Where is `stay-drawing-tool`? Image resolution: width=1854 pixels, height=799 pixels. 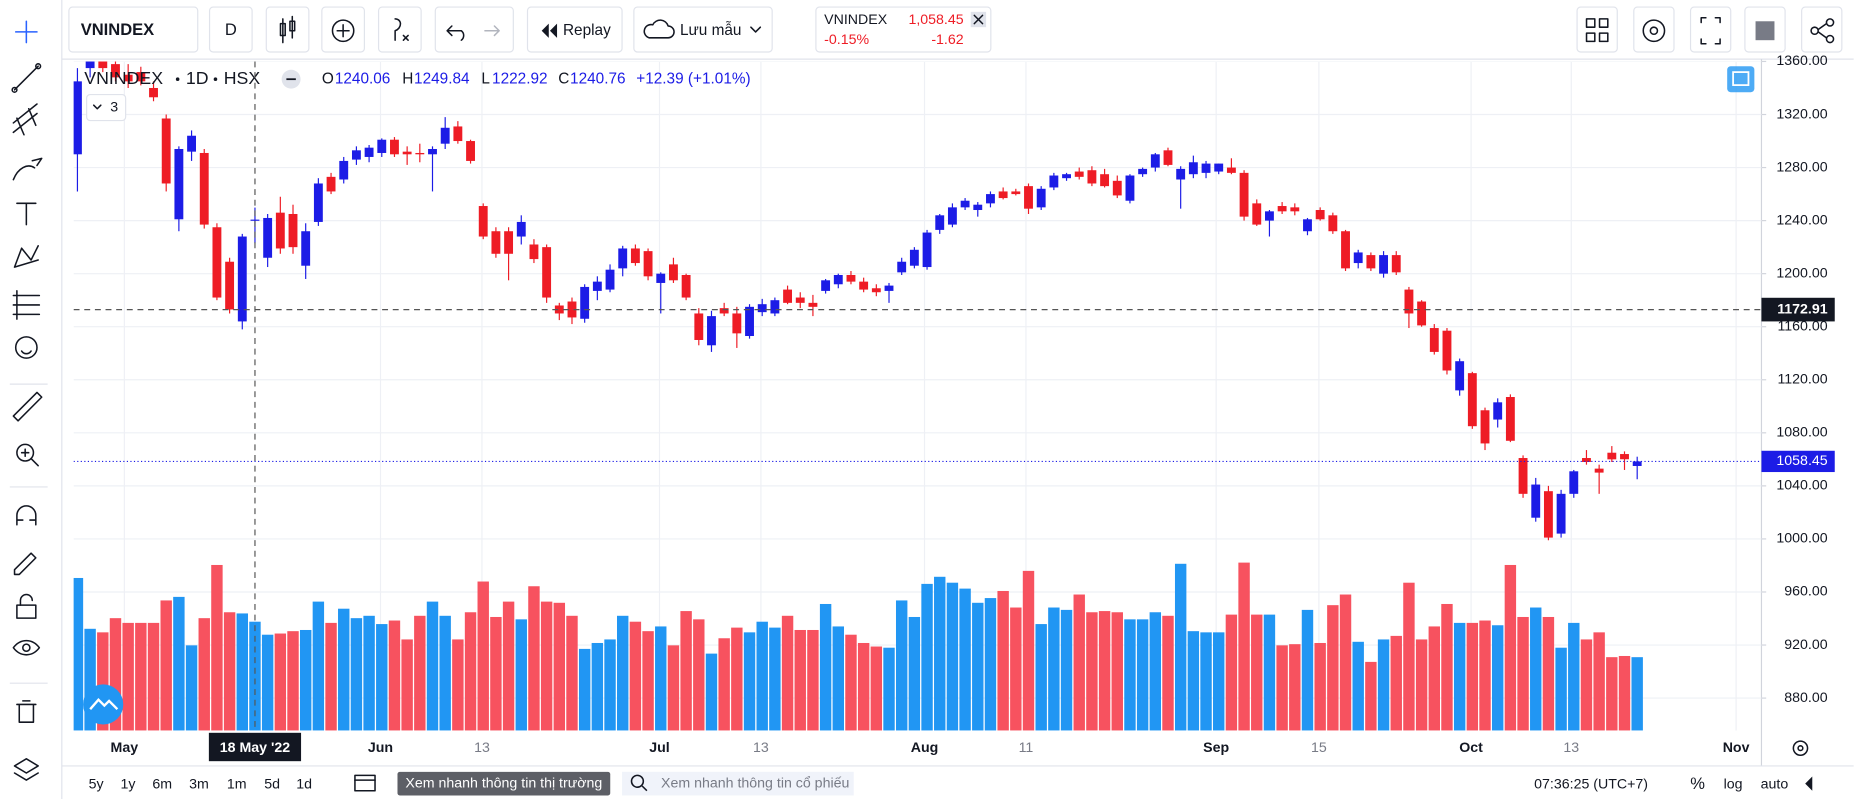
stay-drawing-tool is located at coordinates (25, 564).